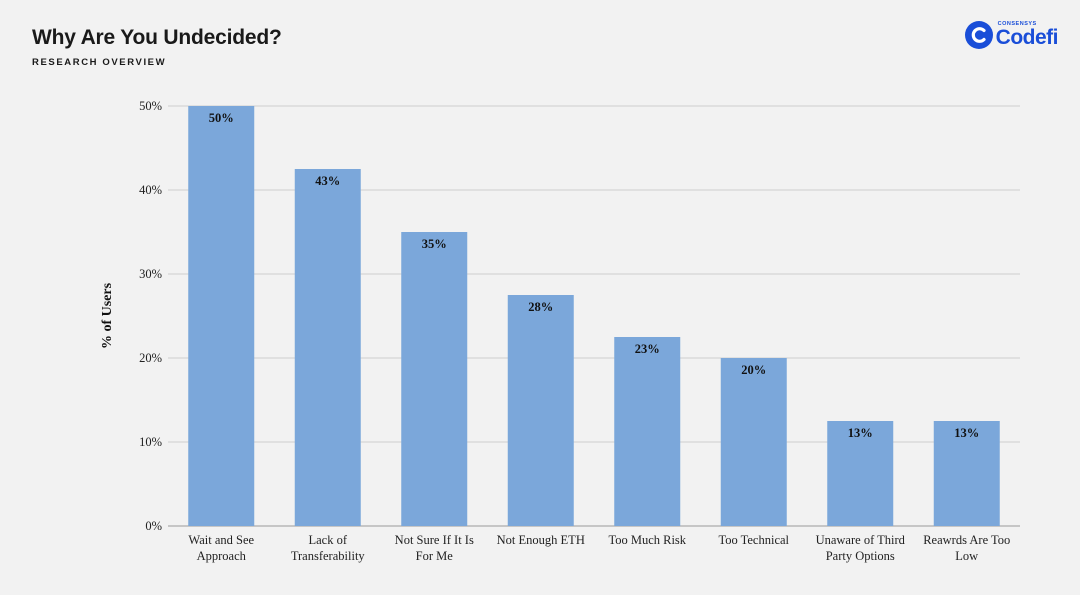 Image resolution: width=1080 pixels, height=595 pixels. What do you see at coordinates (150, 442) in the screenshot?
I see `y-tick-label: 10%` at bounding box center [150, 442].